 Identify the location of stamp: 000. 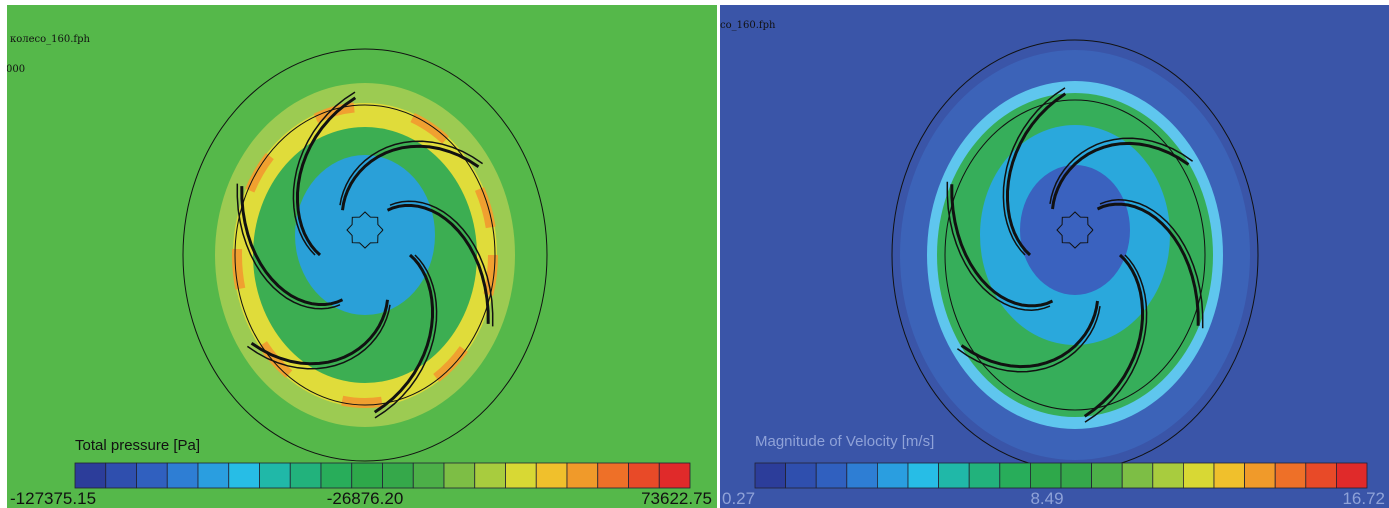
(15, 69).